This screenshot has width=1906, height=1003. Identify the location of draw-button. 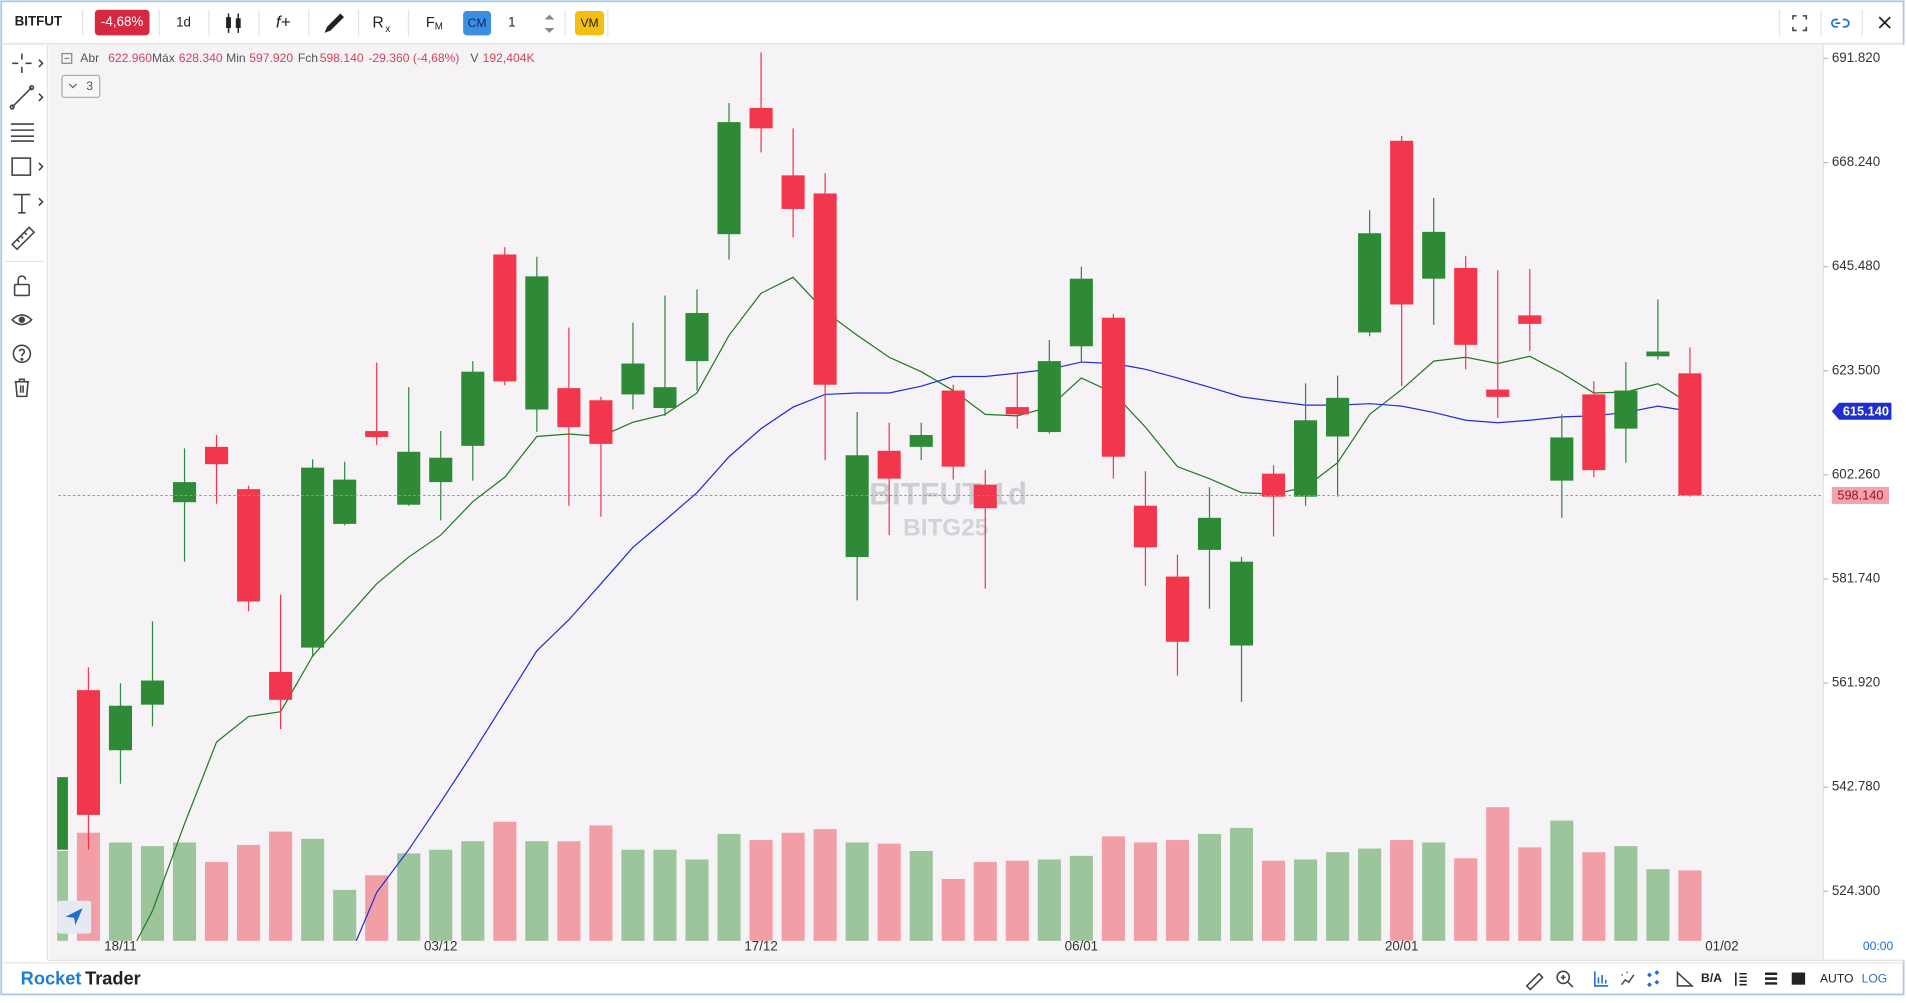
(334, 23).